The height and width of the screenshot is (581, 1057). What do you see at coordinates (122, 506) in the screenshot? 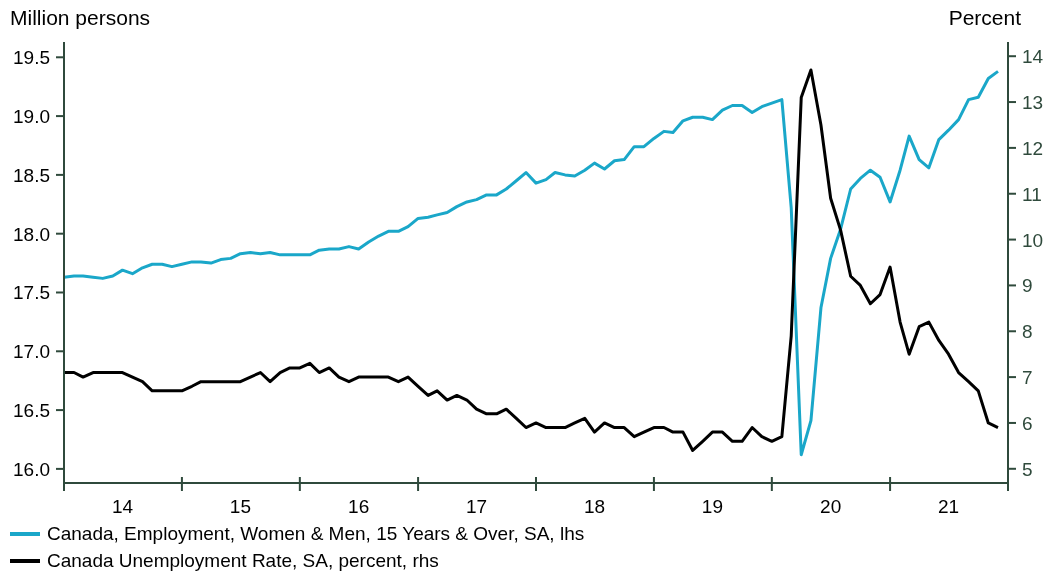
I see `x-tick-label: 14` at bounding box center [122, 506].